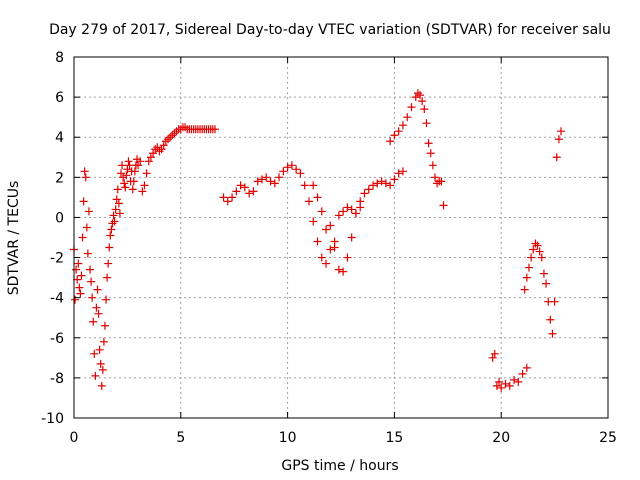  Describe the element at coordinates (57, 299) in the screenshot. I see `y-tick-label: -4` at that location.